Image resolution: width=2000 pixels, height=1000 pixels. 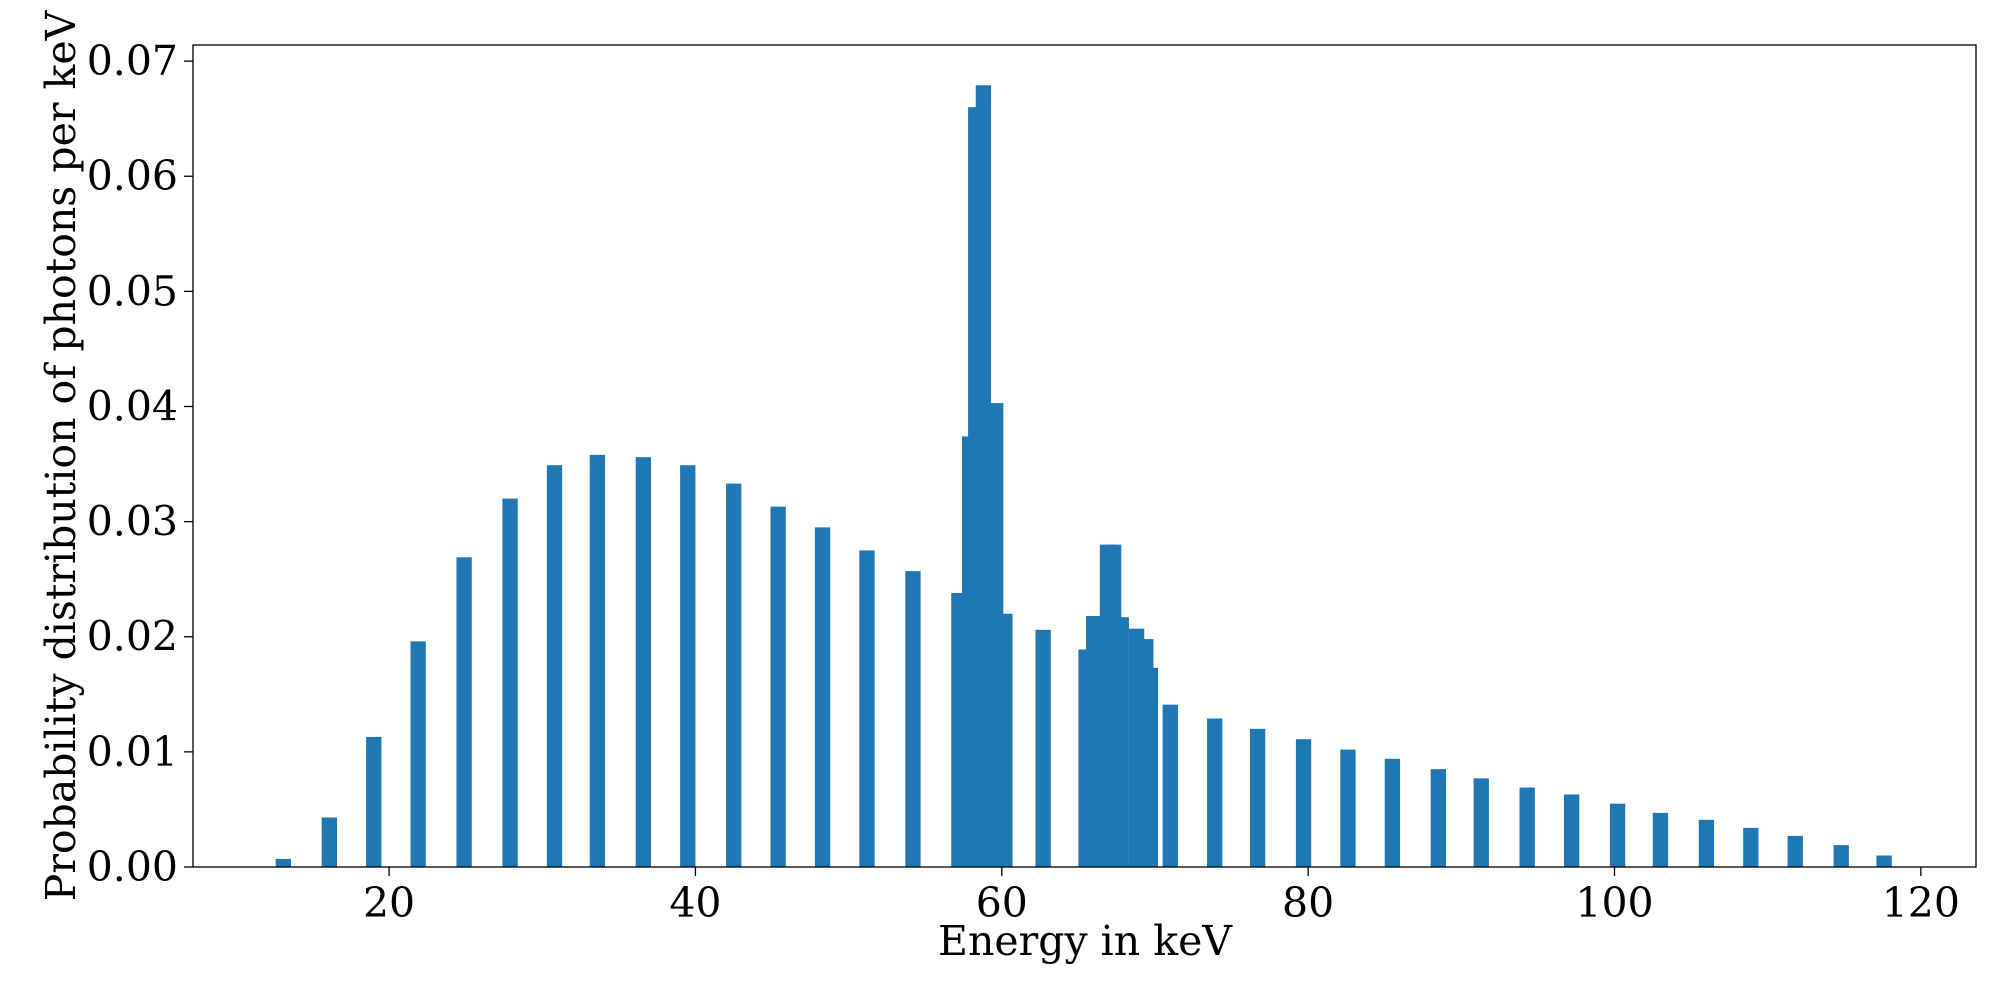 I want to click on y-tick-label: 0.07, so click(x=132, y=61).